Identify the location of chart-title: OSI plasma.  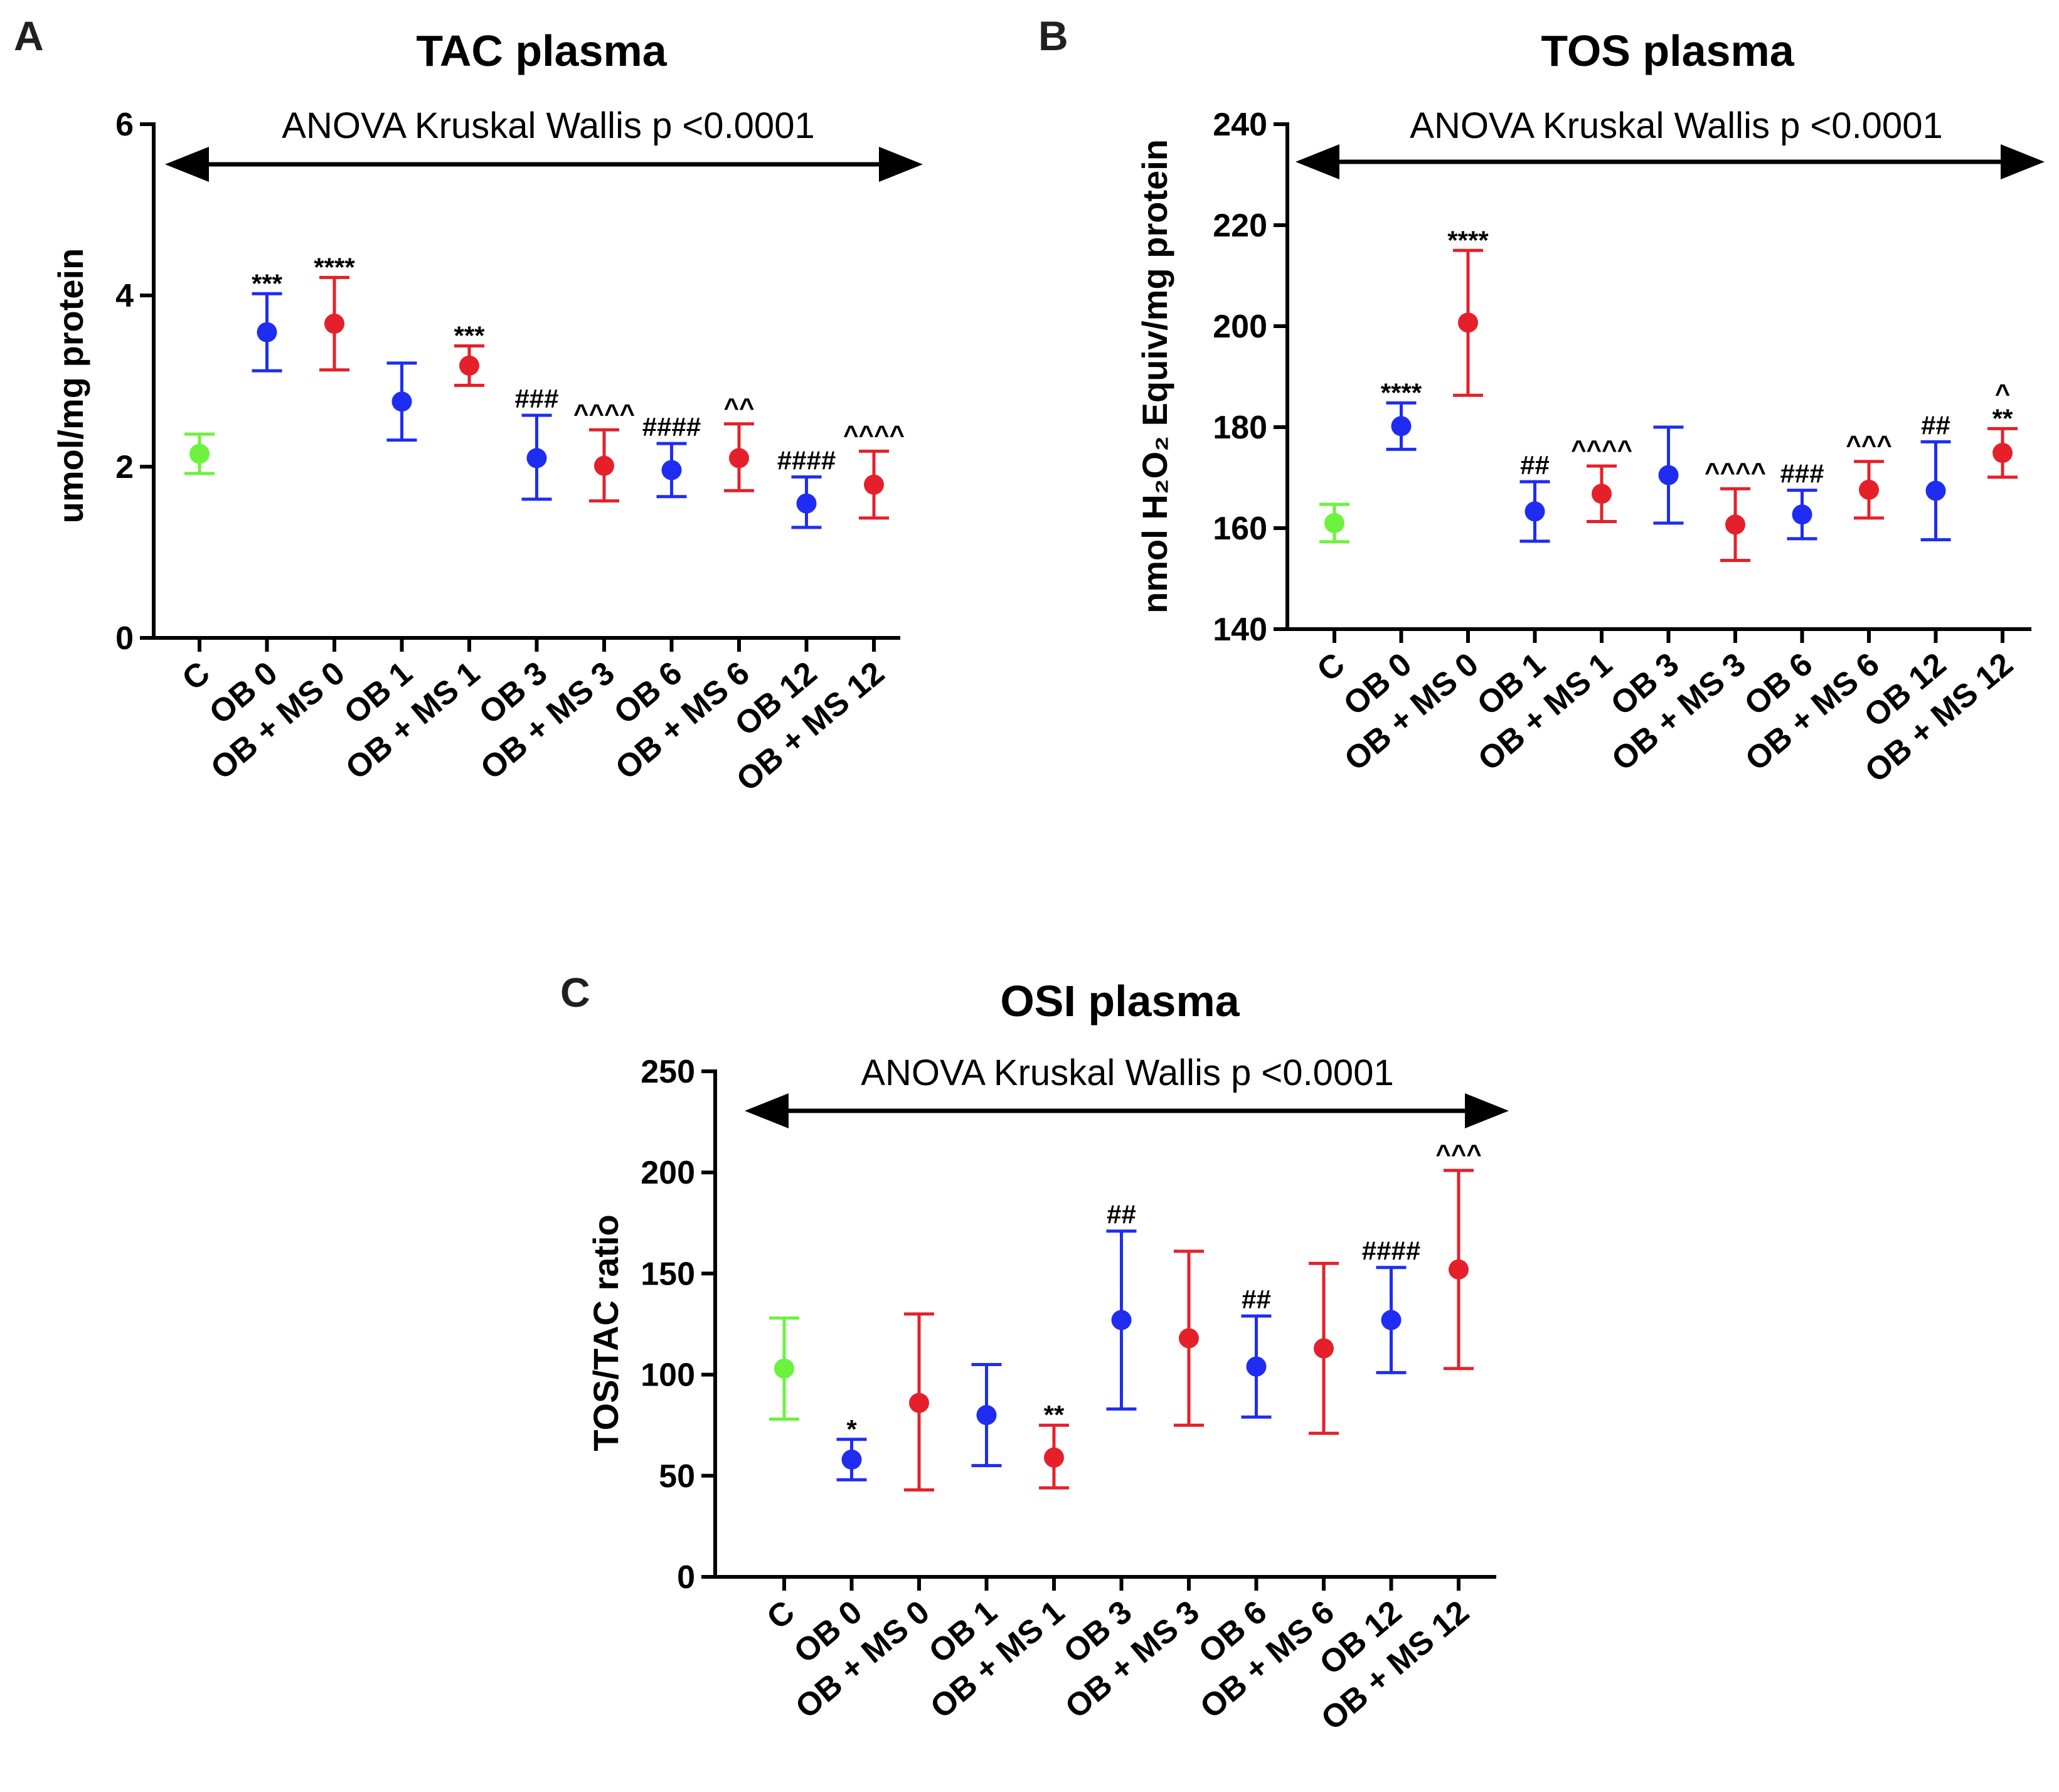
(1120, 1001).